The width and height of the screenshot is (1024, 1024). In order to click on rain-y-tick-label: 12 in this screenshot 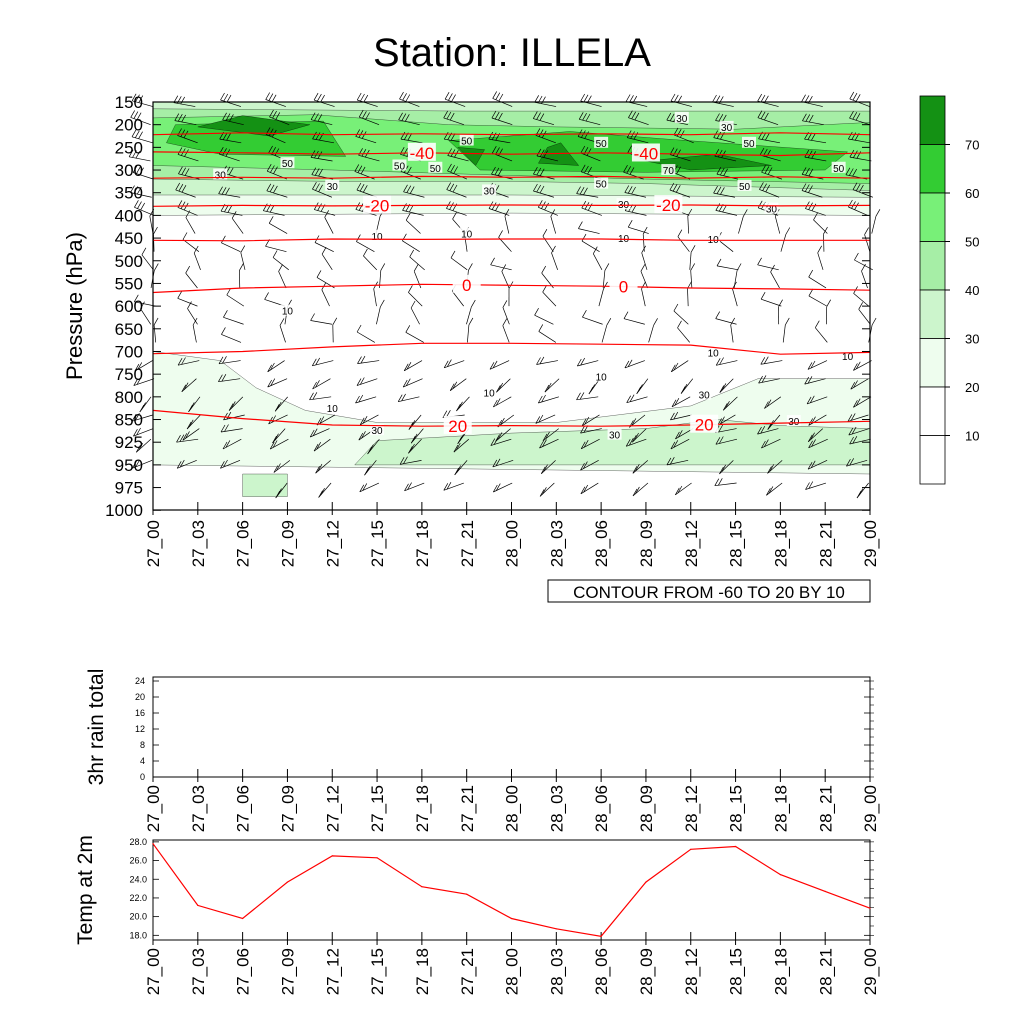, I will do `click(140, 729)`.